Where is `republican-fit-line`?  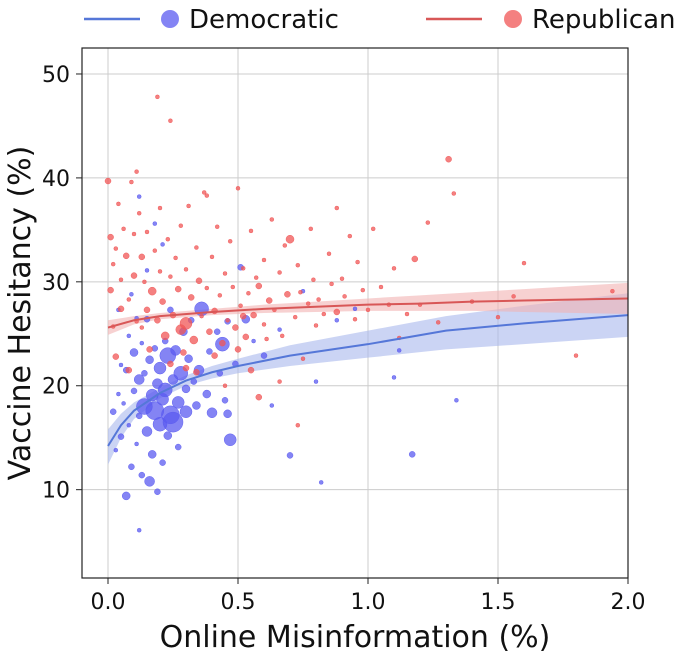 republican-fit-line is located at coordinates (368, 313).